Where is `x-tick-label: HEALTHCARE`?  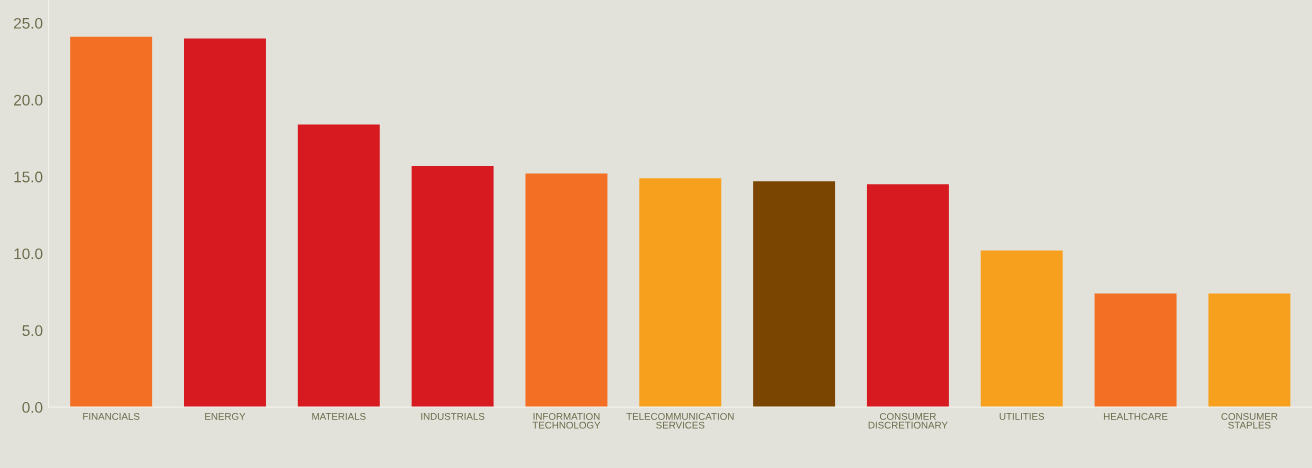
x-tick-label: HEALTHCARE is located at coordinates (1135, 416).